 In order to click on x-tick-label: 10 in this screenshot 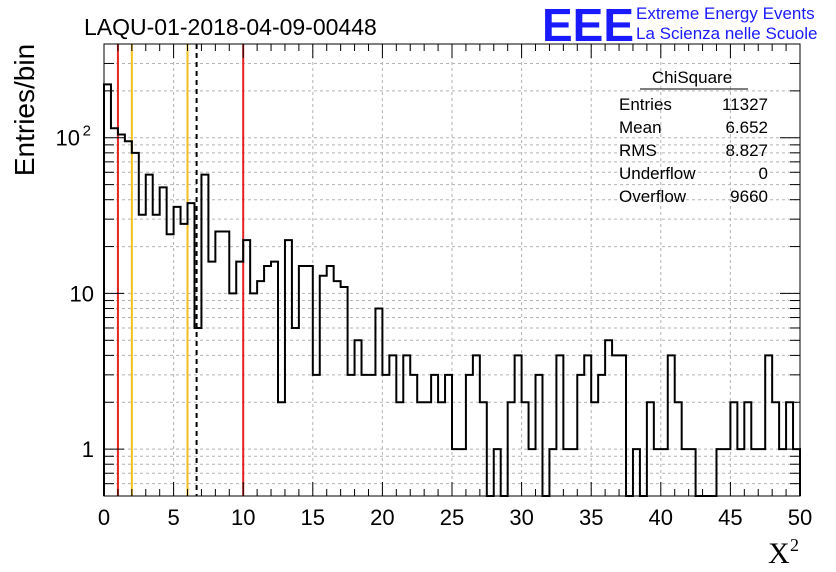, I will do `click(243, 517)`.